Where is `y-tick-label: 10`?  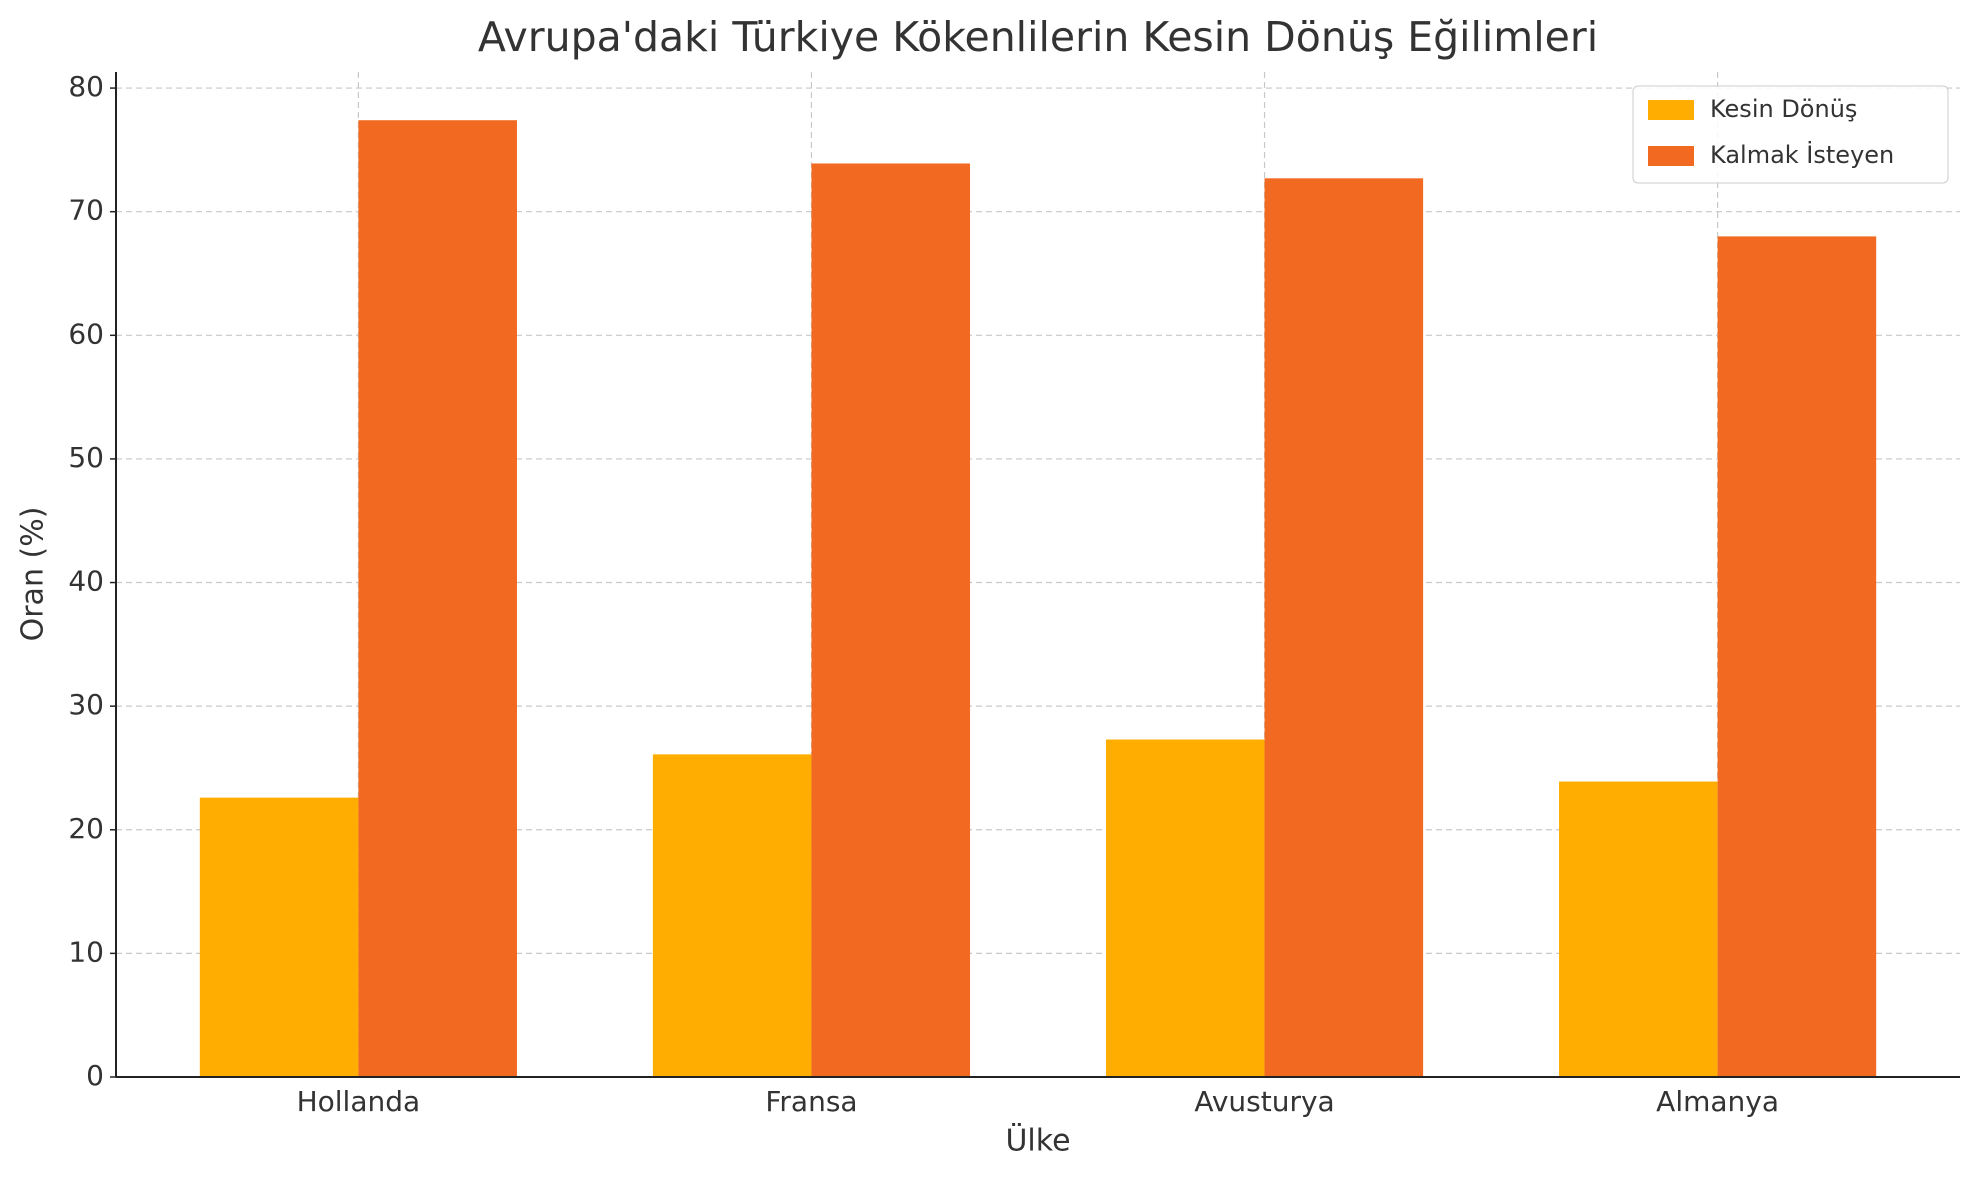 y-tick-label: 10 is located at coordinates (86, 951).